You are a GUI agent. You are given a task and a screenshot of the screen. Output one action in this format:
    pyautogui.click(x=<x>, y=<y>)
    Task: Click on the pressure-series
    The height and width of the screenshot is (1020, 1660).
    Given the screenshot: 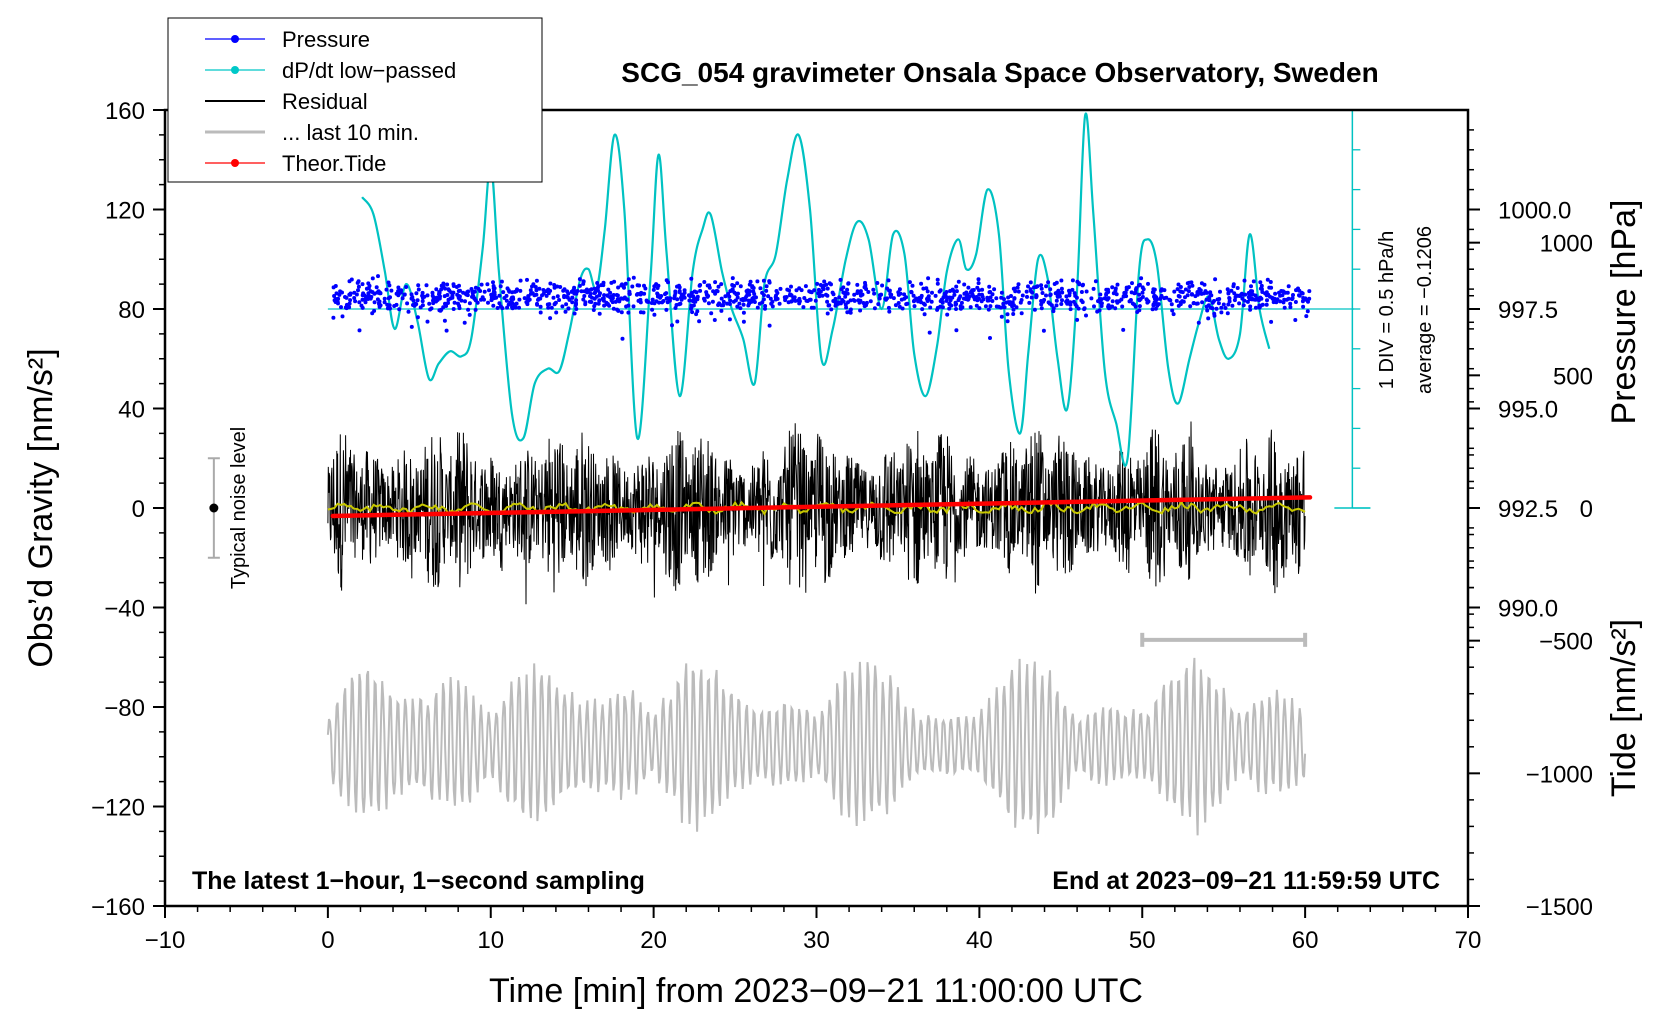 What is the action you would take?
    pyautogui.click(x=821, y=307)
    